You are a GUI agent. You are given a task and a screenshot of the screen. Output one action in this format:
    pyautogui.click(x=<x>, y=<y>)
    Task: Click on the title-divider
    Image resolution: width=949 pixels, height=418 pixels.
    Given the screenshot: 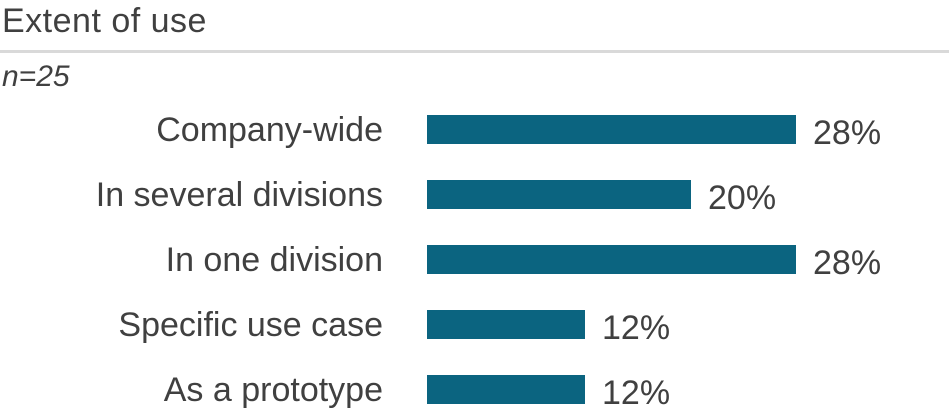 What is the action you would take?
    pyautogui.click(x=474, y=51)
    